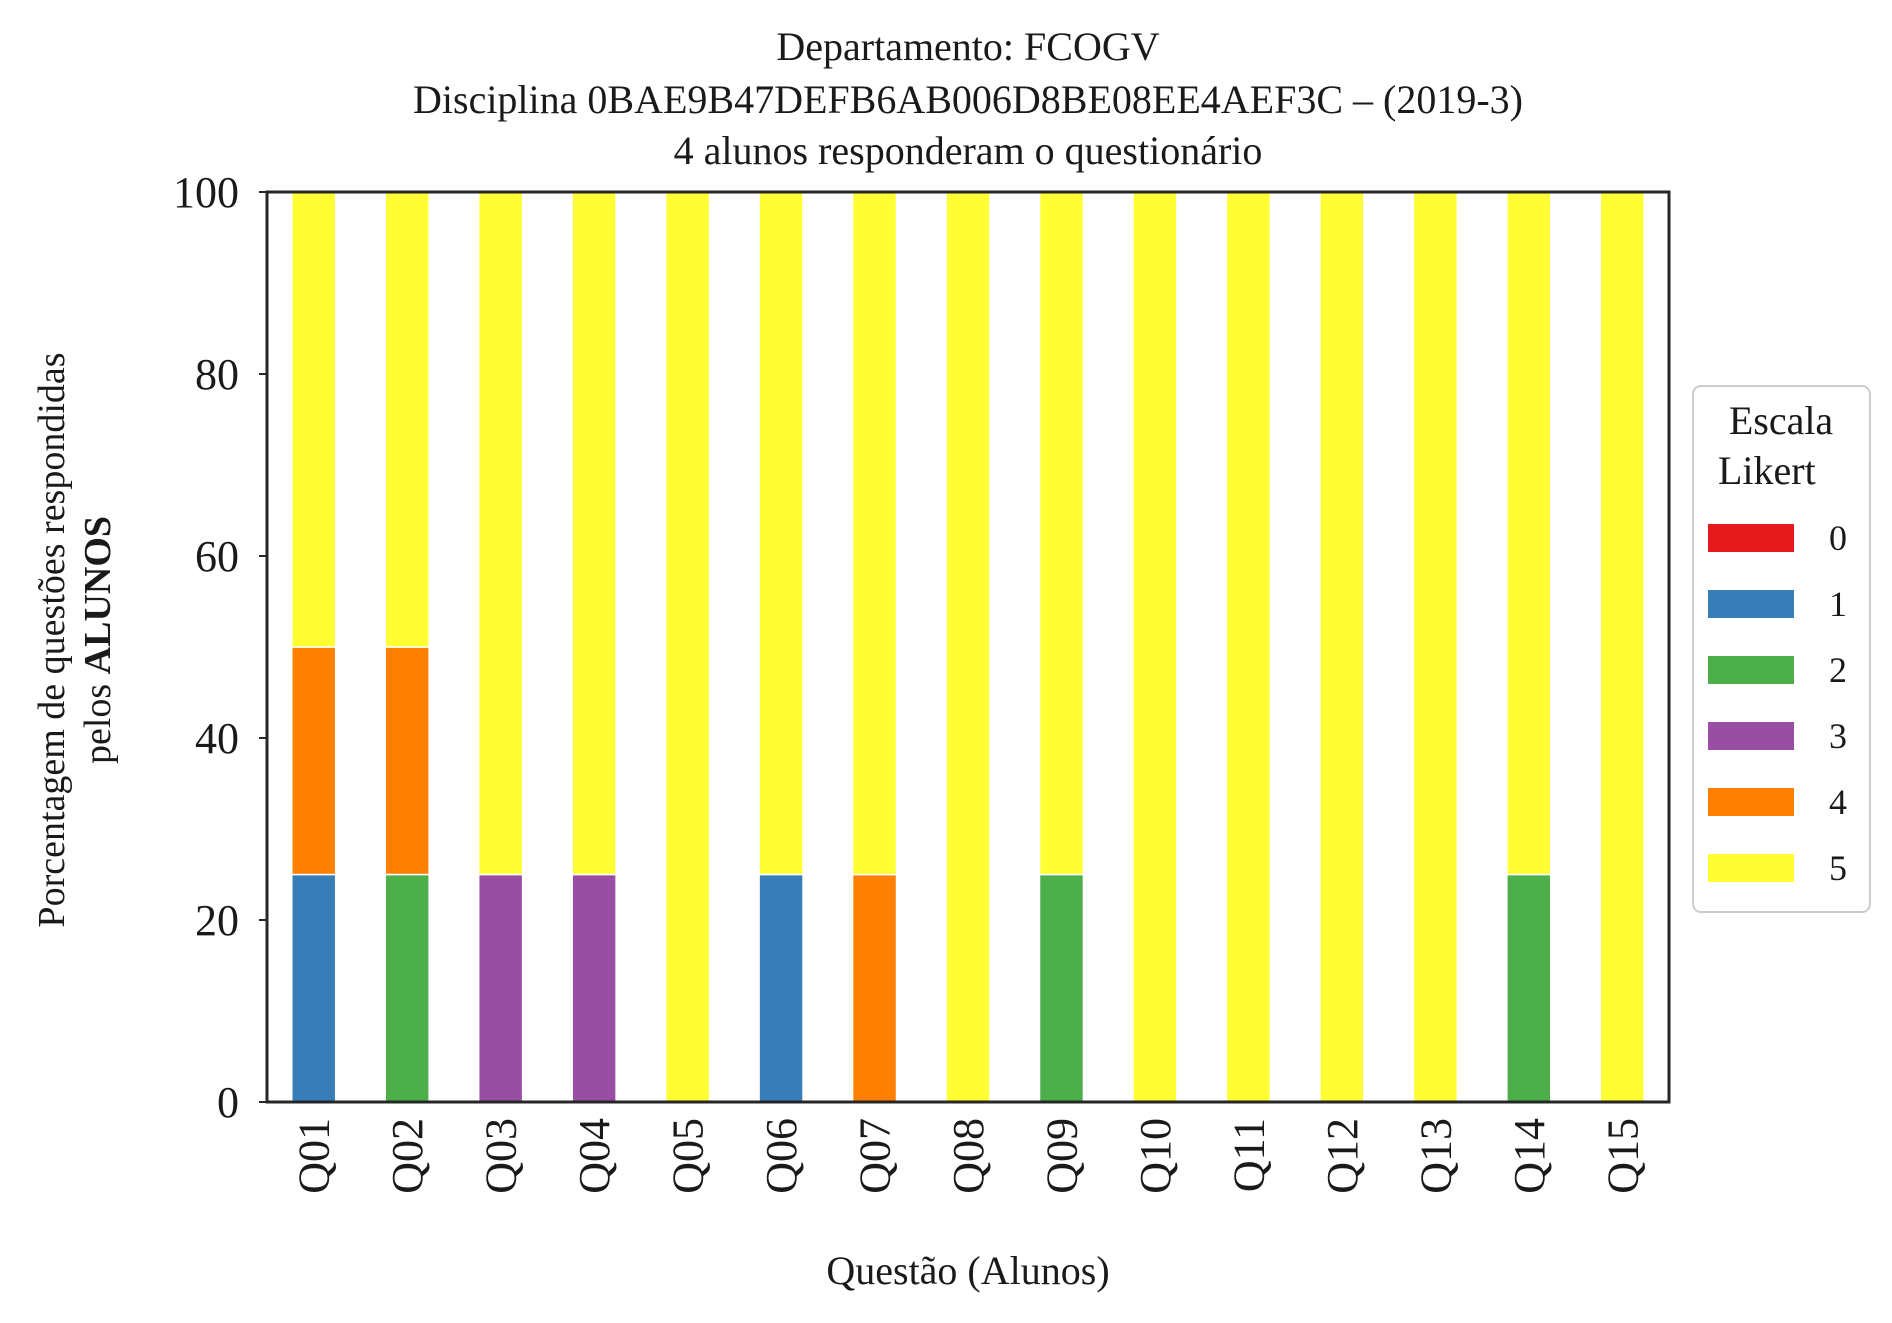 The image size is (1892, 1323). I want to click on y-tick-label: 0, so click(228, 1102).